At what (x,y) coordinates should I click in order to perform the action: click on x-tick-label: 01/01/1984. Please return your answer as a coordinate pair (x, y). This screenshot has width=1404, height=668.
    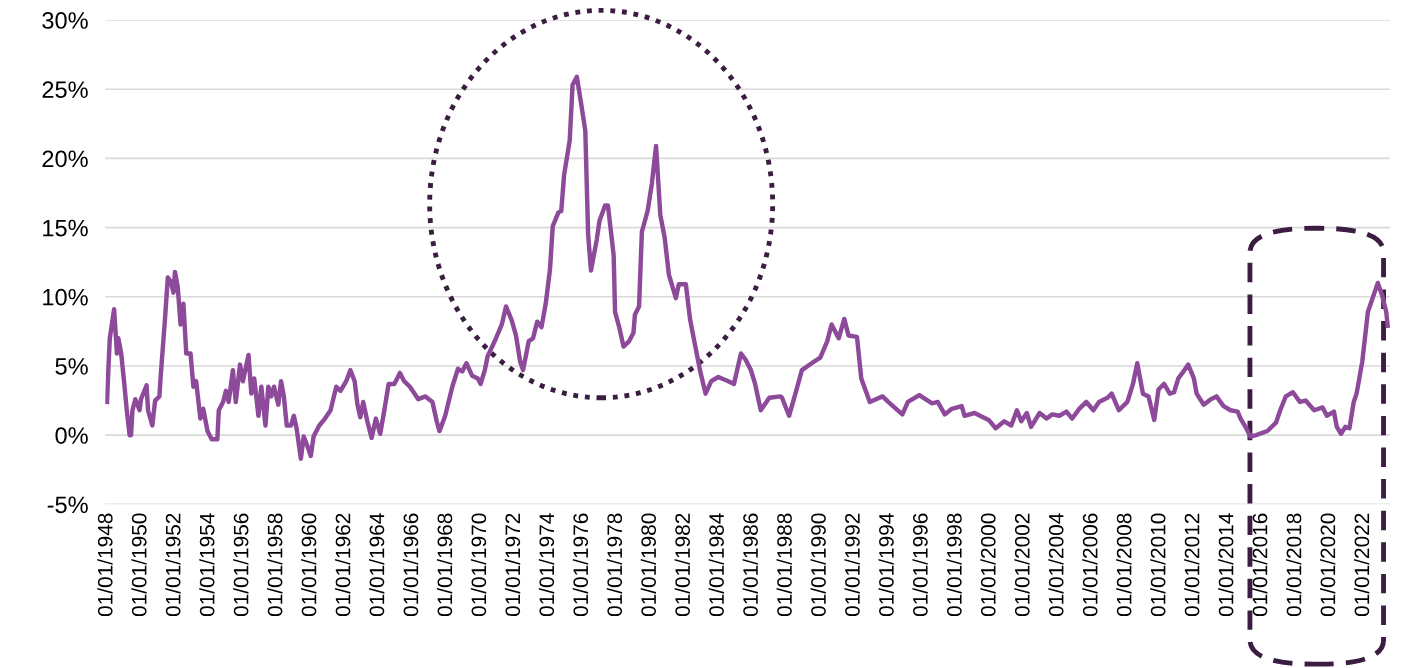
    Looking at the image, I should click on (716, 565).